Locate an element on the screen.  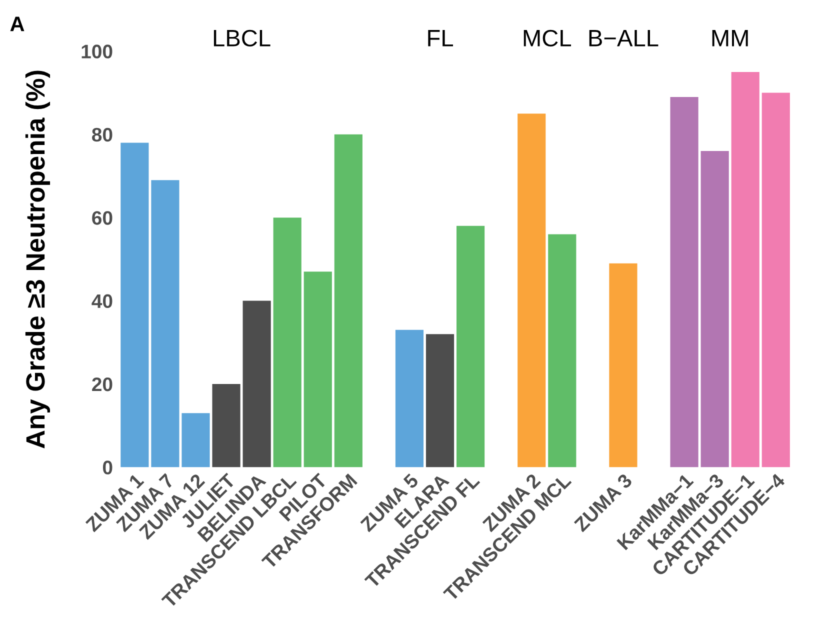
text: FL is located at coordinates (441, 38).